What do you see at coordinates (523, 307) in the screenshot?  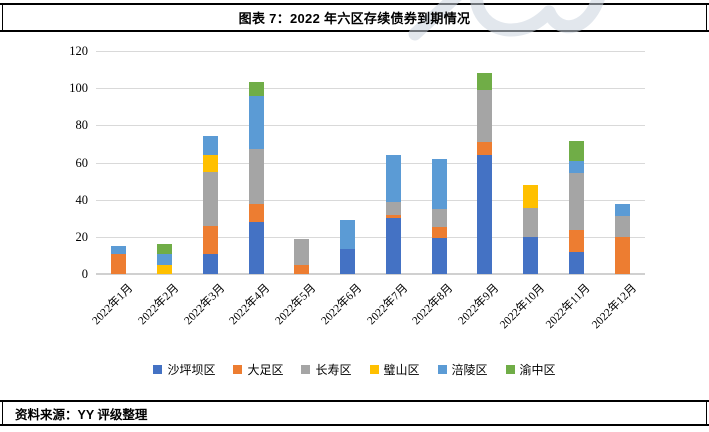 I see `x-axis-tick-label: 2022年10月` at bounding box center [523, 307].